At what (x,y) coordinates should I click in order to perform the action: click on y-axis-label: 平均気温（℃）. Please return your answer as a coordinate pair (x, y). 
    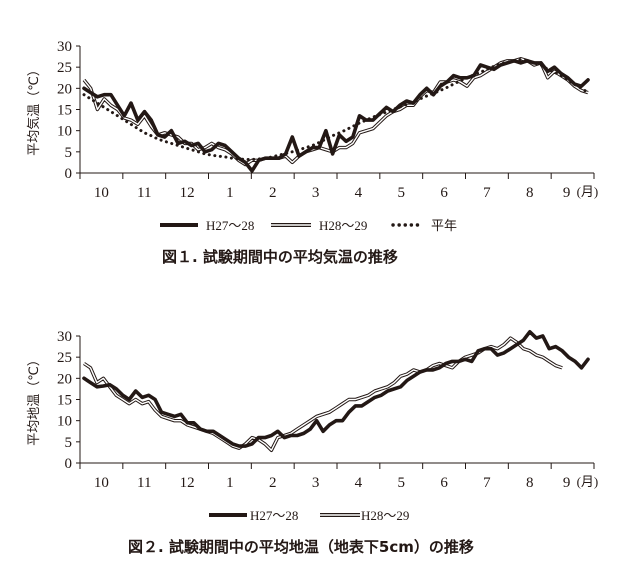
    Looking at the image, I should click on (34, 109).